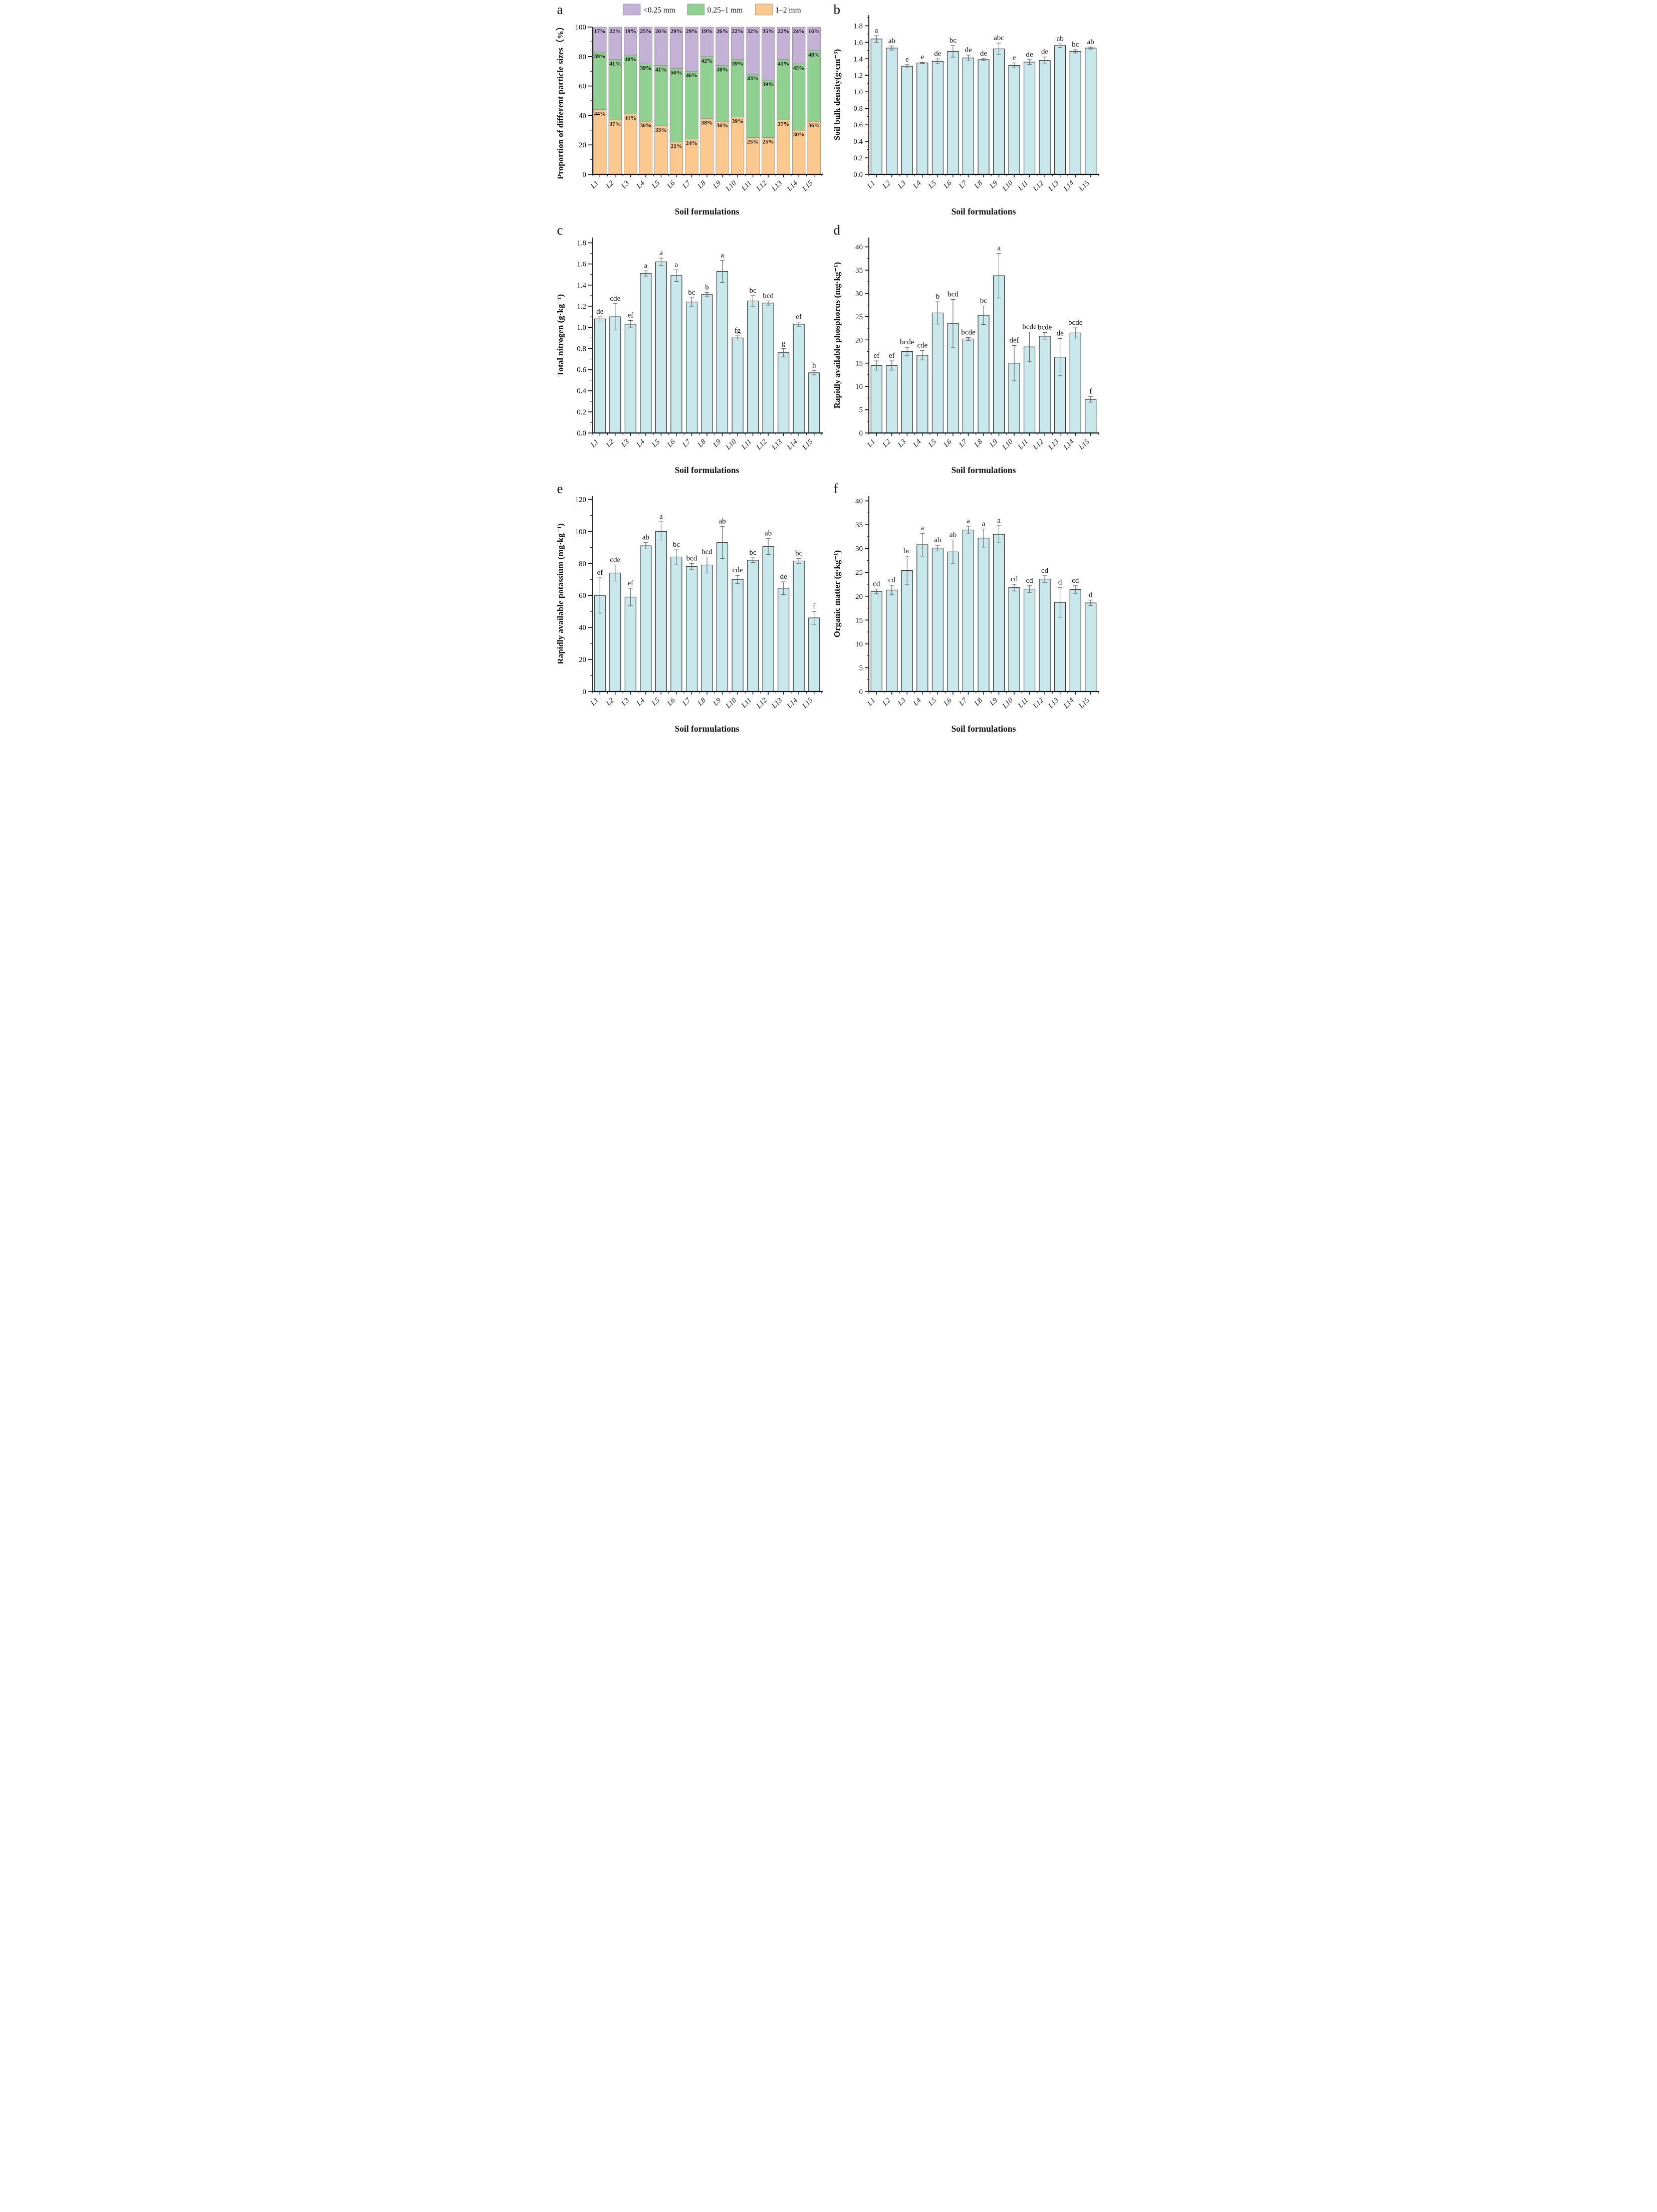 The height and width of the screenshot is (2212, 1657). I want to click on panel-letter-c: c, so click(560, 231).